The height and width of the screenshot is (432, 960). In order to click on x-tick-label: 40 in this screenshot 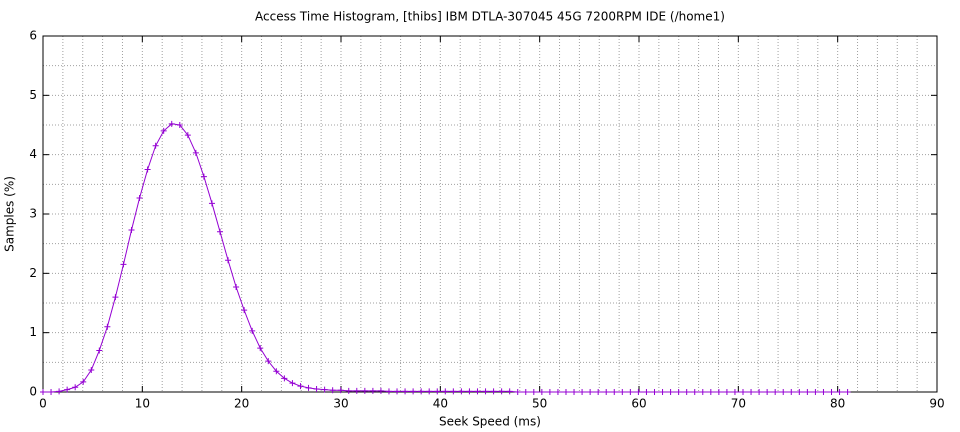, I will do `click(440, 404)`.